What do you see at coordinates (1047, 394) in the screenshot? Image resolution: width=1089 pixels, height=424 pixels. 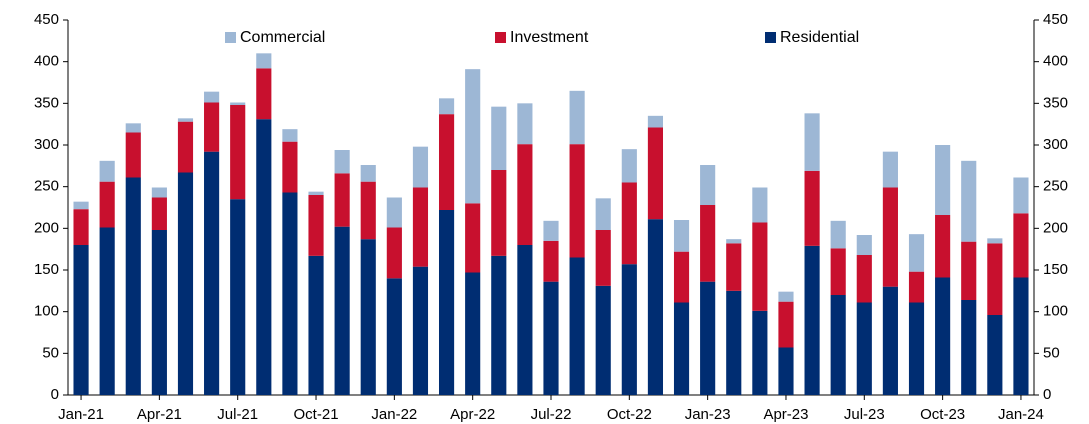 I see `y2-tick-label: 0` at bounding box center [1047, 394].